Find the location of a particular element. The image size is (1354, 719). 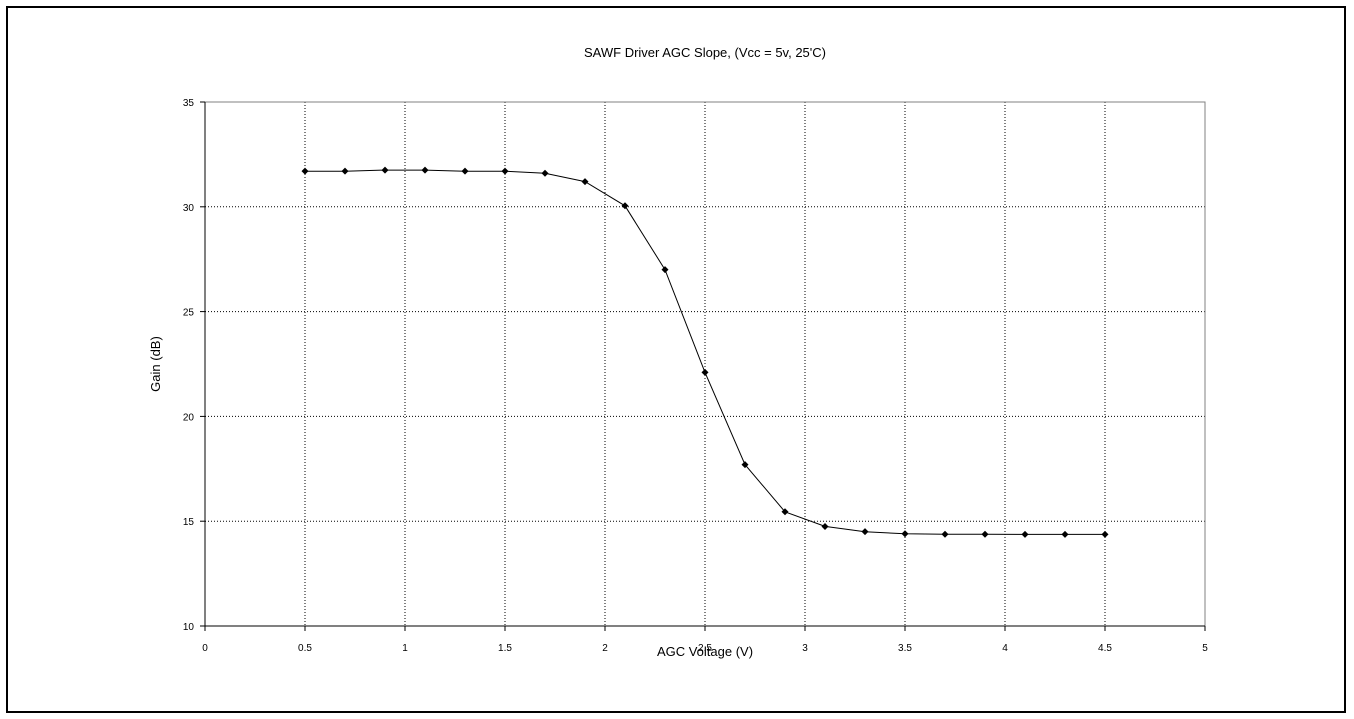

x-tick-label: 0.5 is located at coordinates (305, 648).